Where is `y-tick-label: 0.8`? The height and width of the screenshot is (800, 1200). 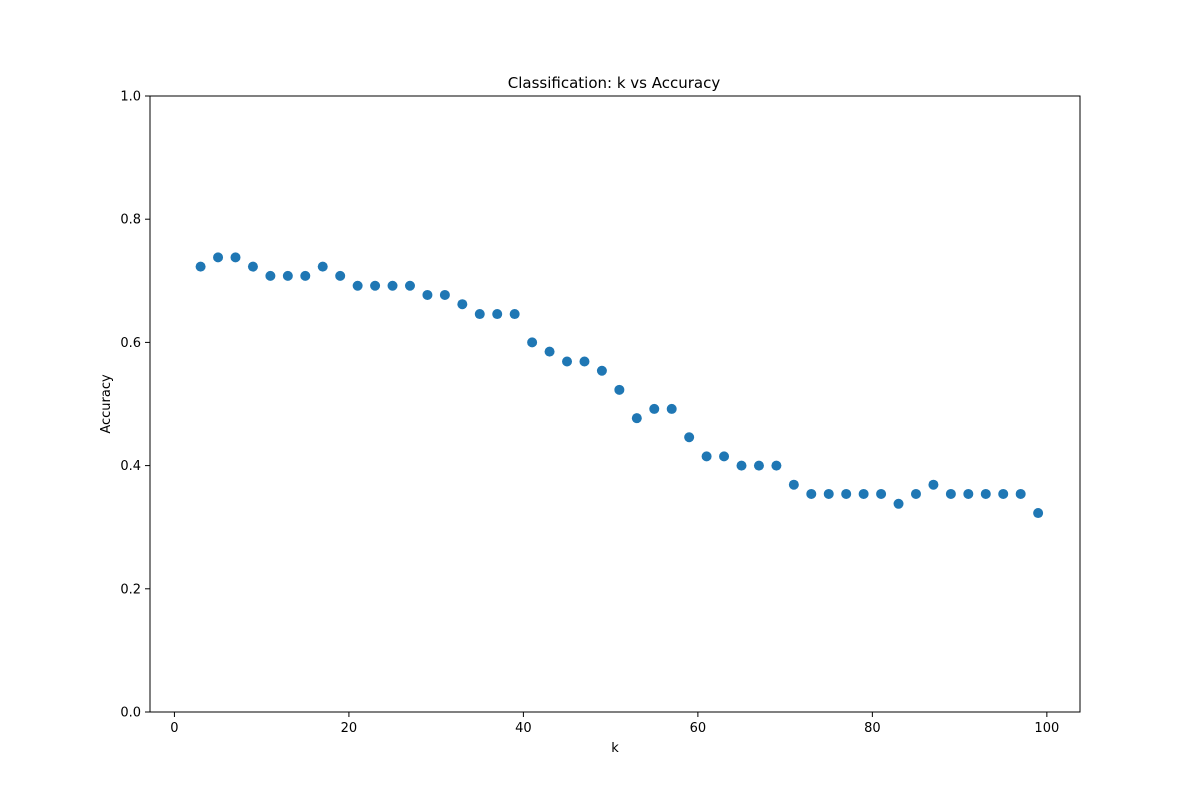 y-tick-label: 0.8 is located at coordinates (130, 220).